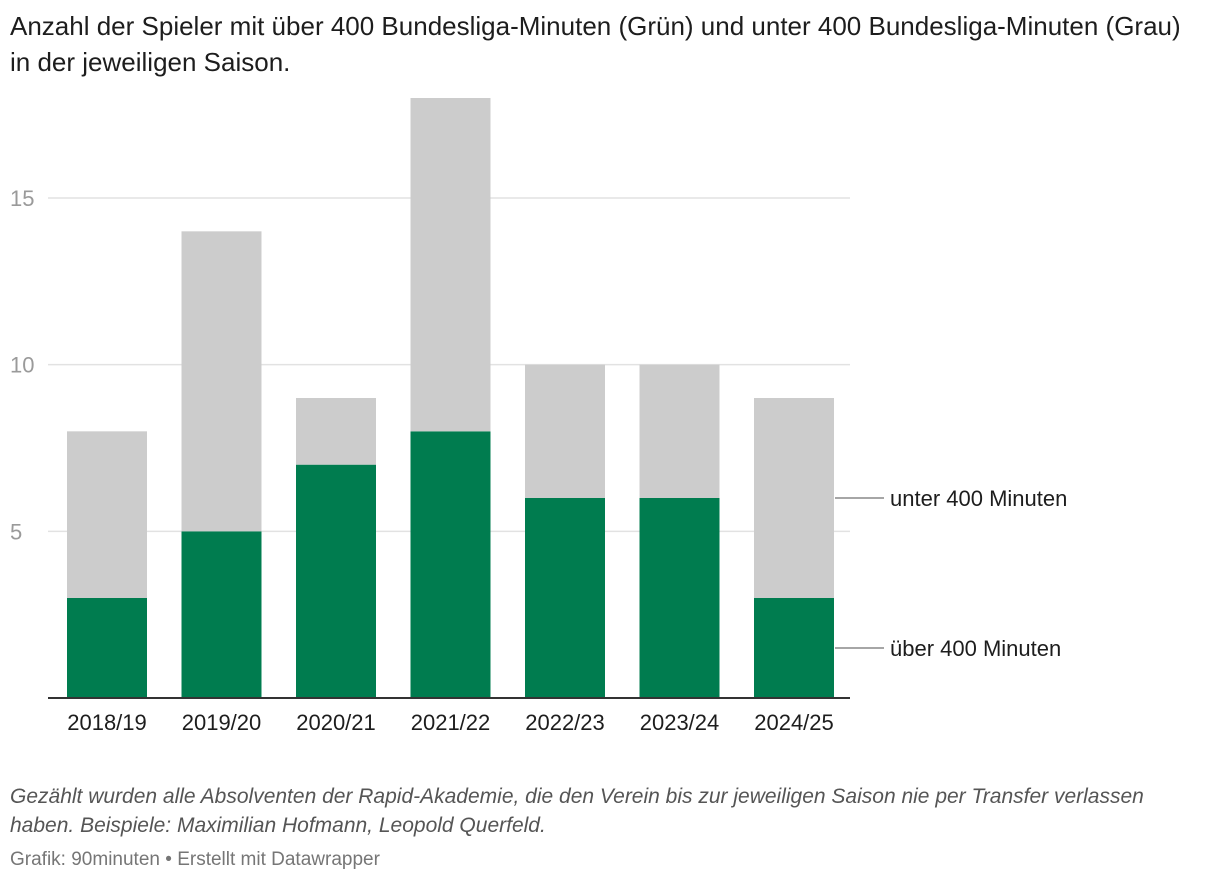  I want to click on footer-source: Grafik: 90minuten, so click(85, 859).